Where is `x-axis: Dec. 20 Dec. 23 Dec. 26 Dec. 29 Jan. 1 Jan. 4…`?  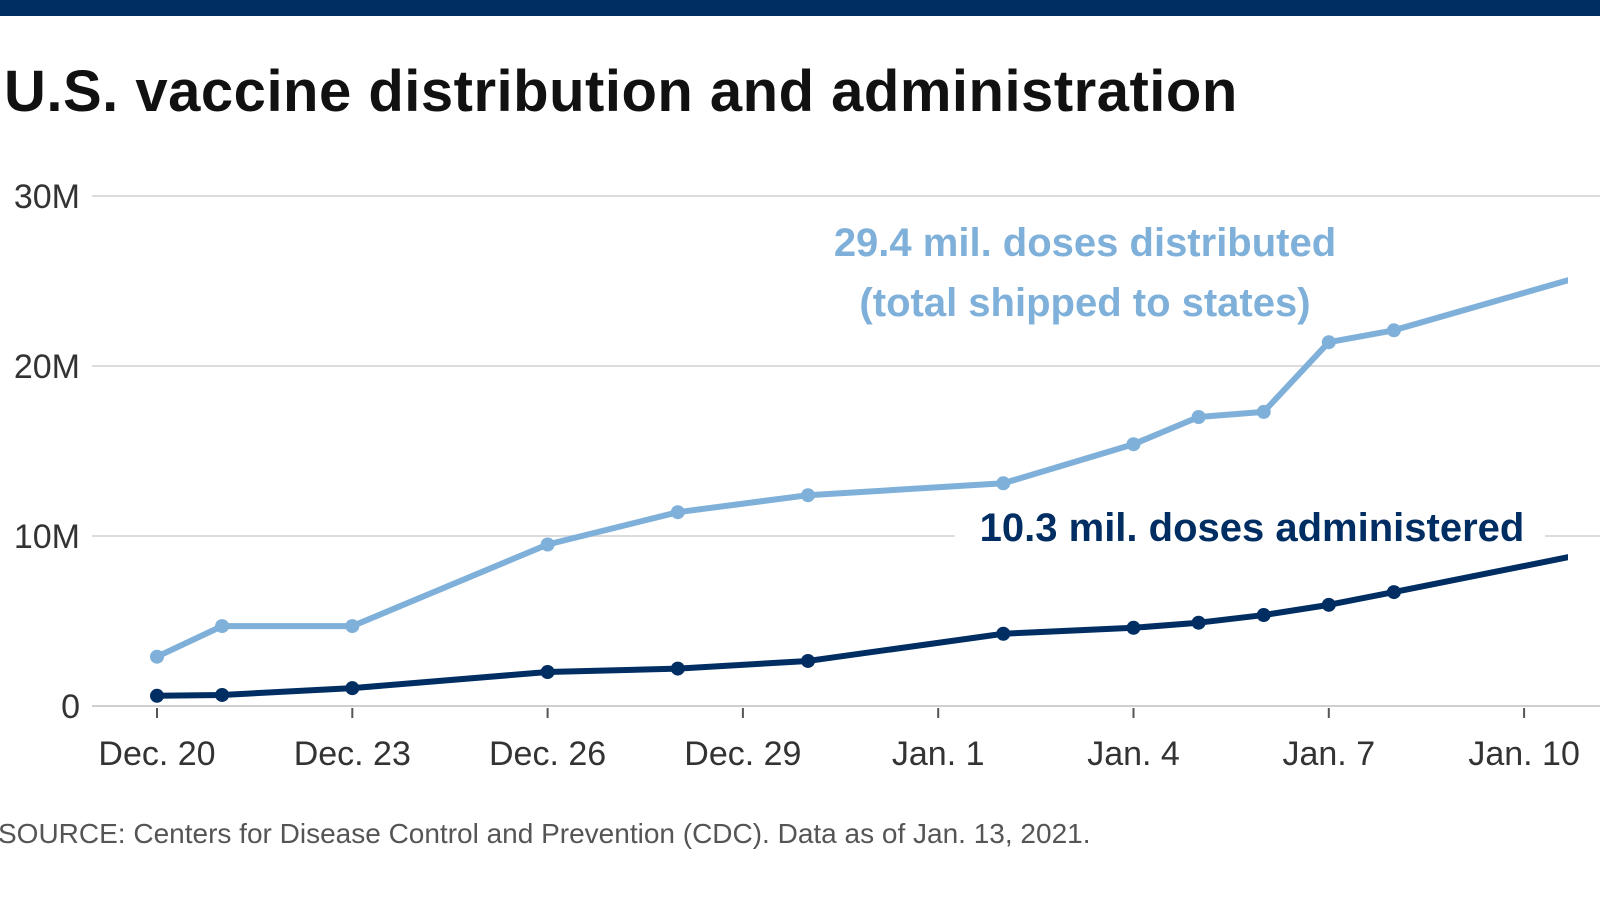
x-axis: Dec. 20 Dec. 23 Dec. 26 Dec. 29 Jan. 1 Jan. 4… is located at coordinates (839, 740).